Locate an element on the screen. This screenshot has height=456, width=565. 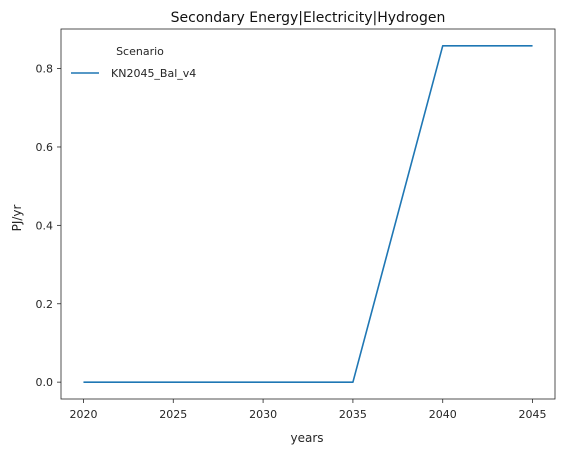
x-tick-label: 2035 is located at coordinates (353, 414).